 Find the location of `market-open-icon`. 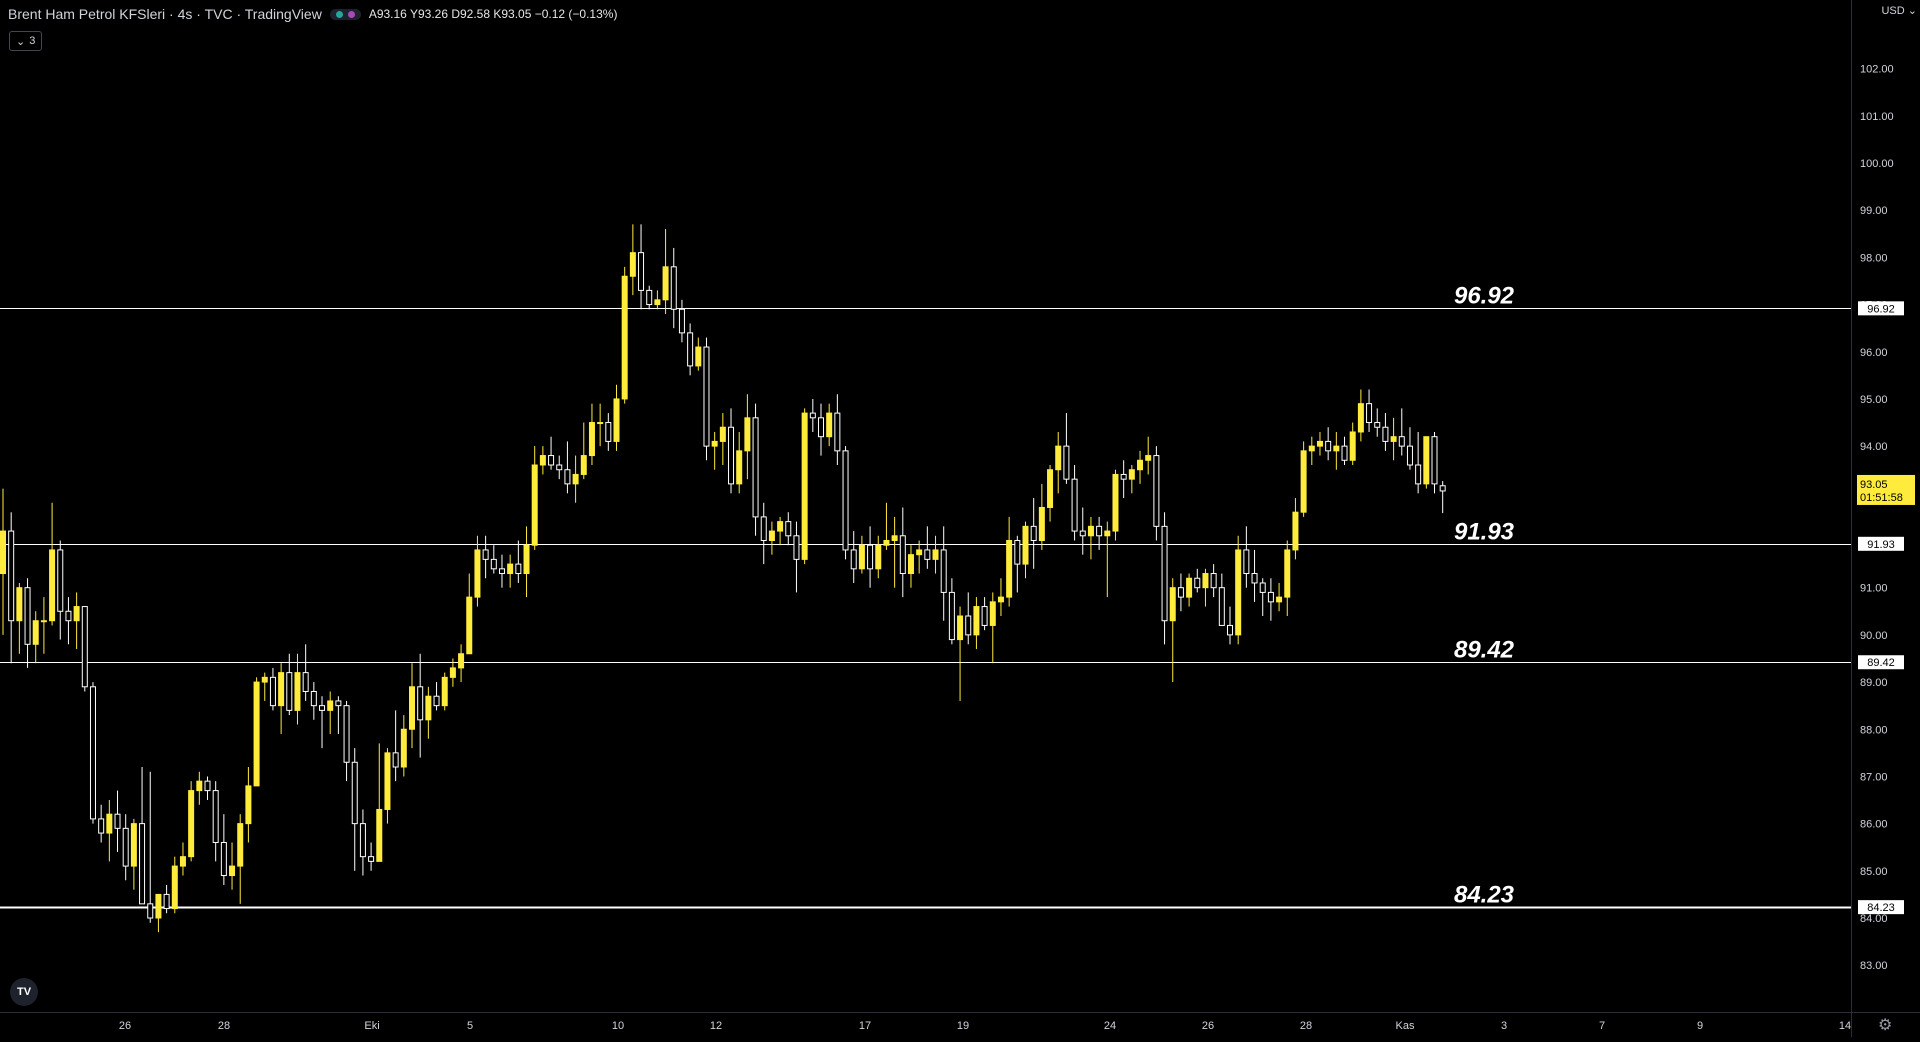

market-open-icon is located at coordinates (339, 14).